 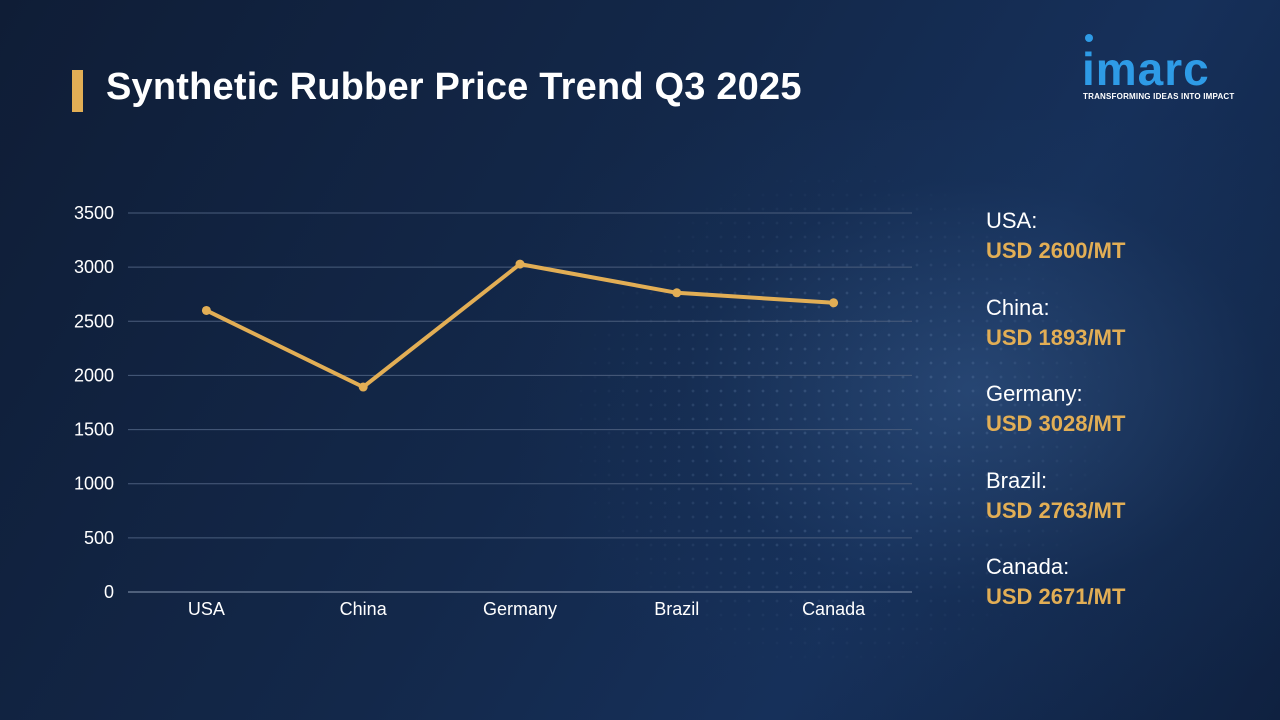 I want to click on data-point-usa, so click(x=206, y=310).